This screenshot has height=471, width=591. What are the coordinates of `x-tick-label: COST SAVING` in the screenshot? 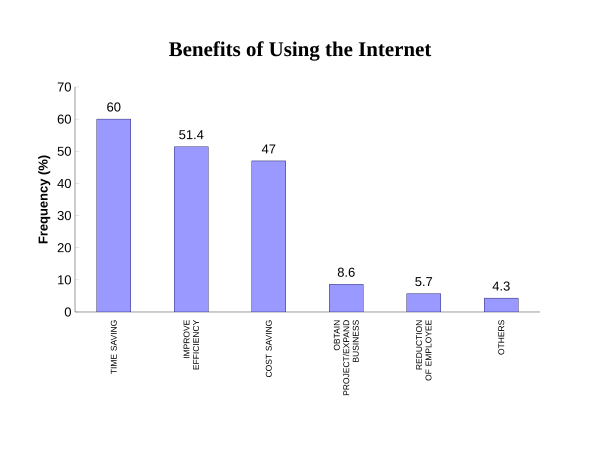 It's located at (269, 349).